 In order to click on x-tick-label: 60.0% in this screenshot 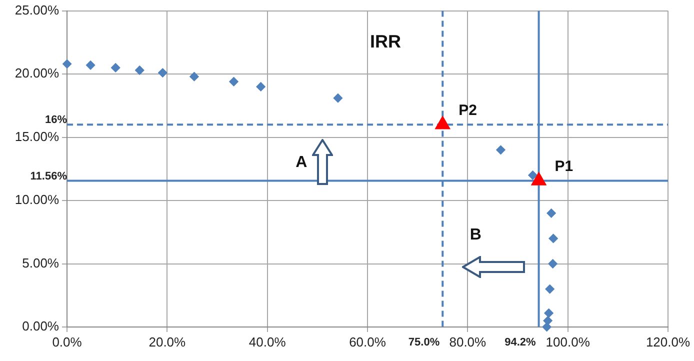, I will do `click(367, 342)`.